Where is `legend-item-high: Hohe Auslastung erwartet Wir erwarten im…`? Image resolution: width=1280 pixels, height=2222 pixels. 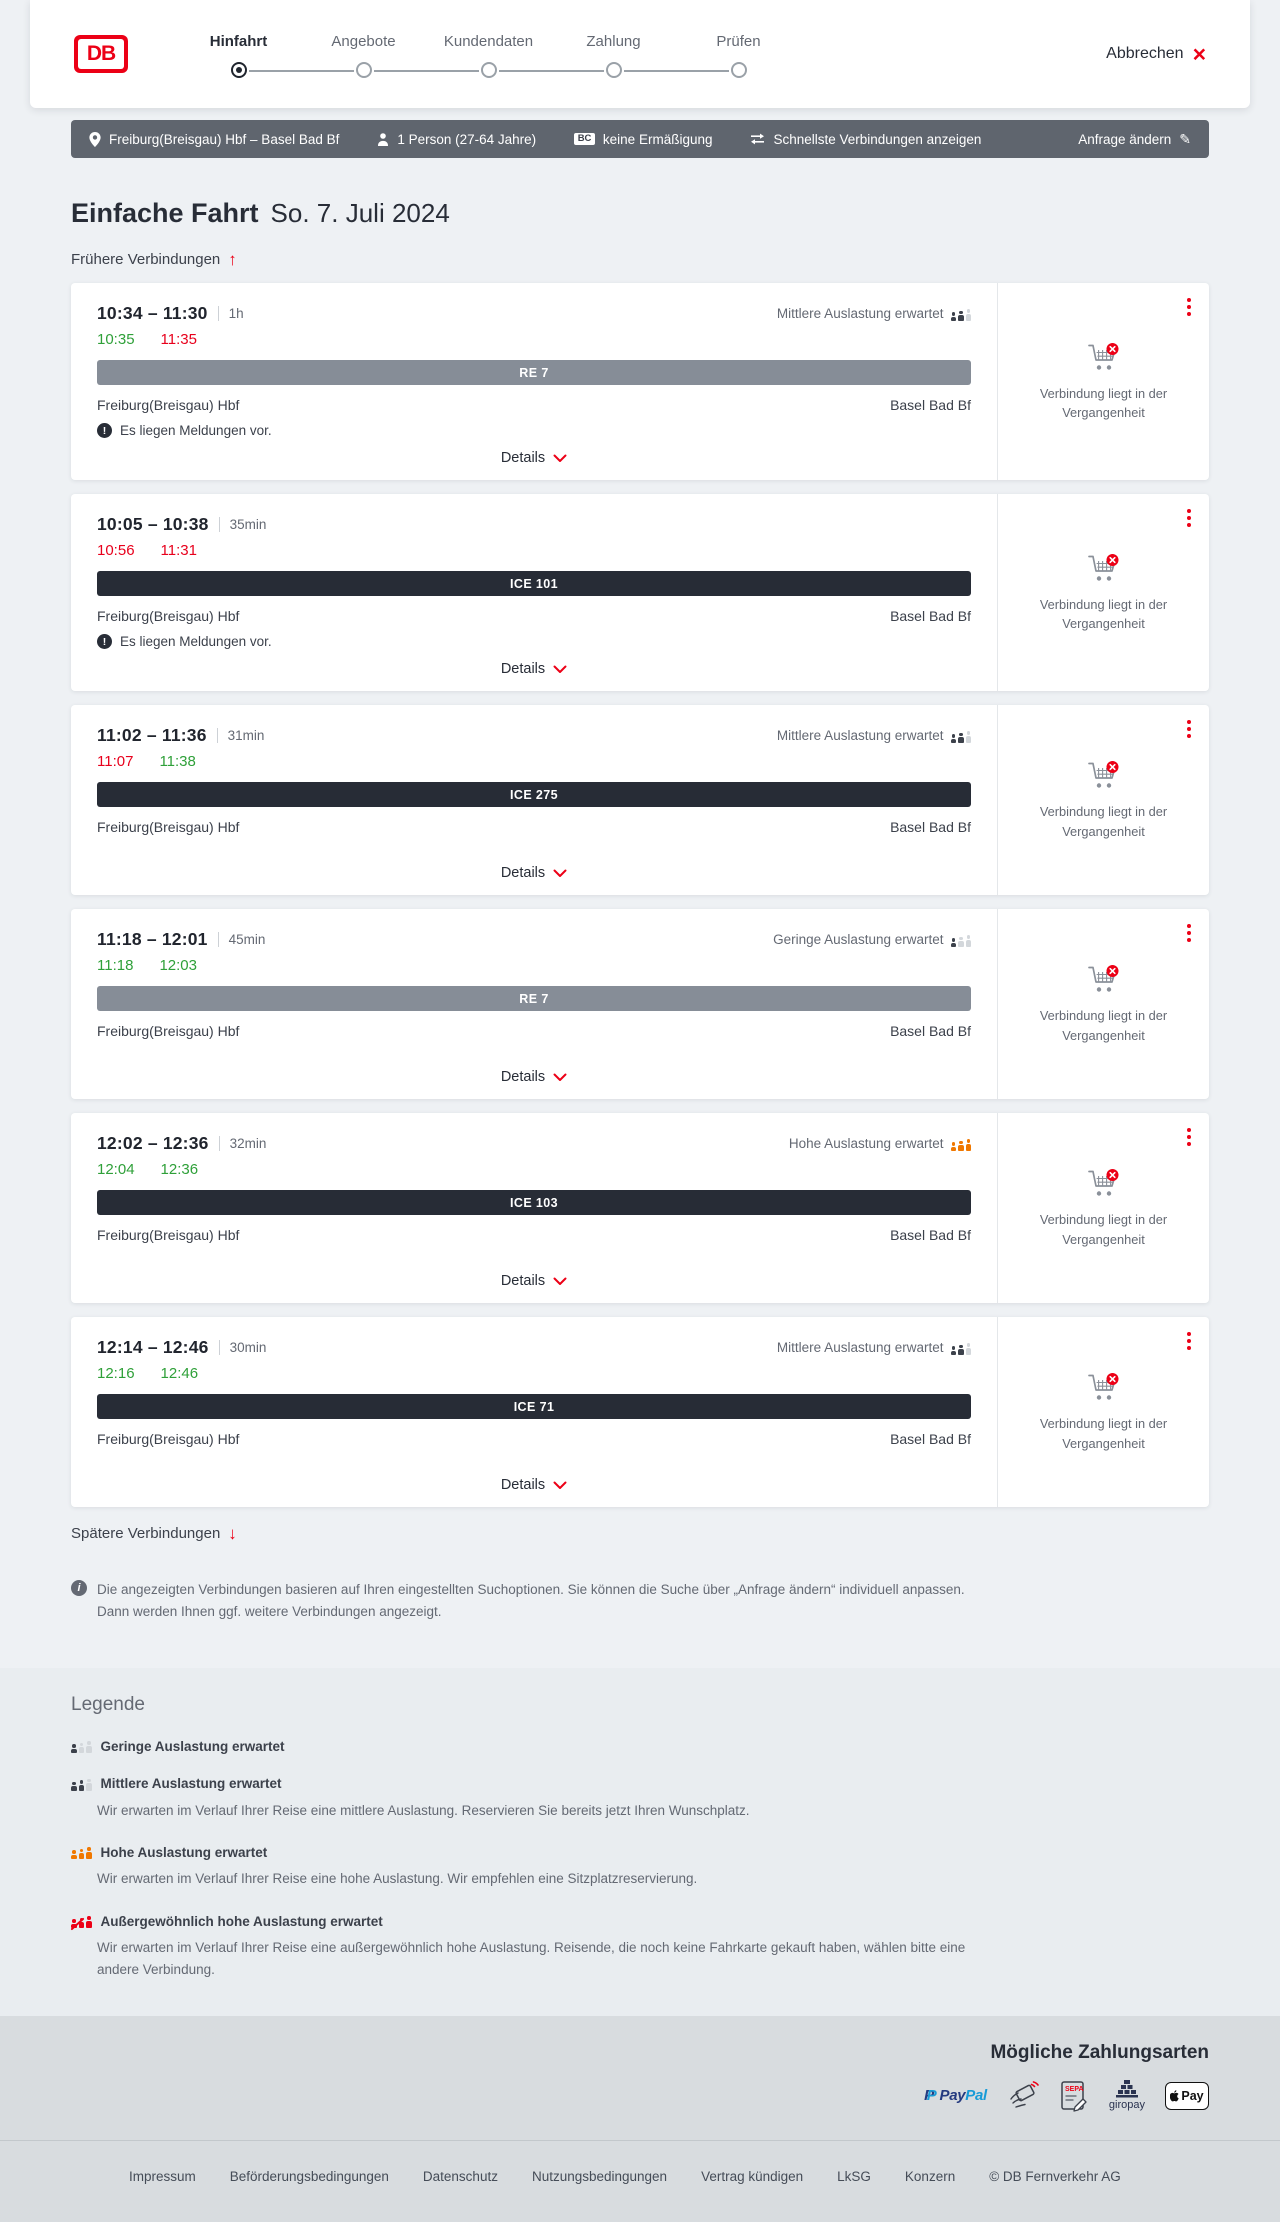 legend-item-high: Hohe Auslastung erwartet Wir erwarten im… is located at coordinates (640, 1868).